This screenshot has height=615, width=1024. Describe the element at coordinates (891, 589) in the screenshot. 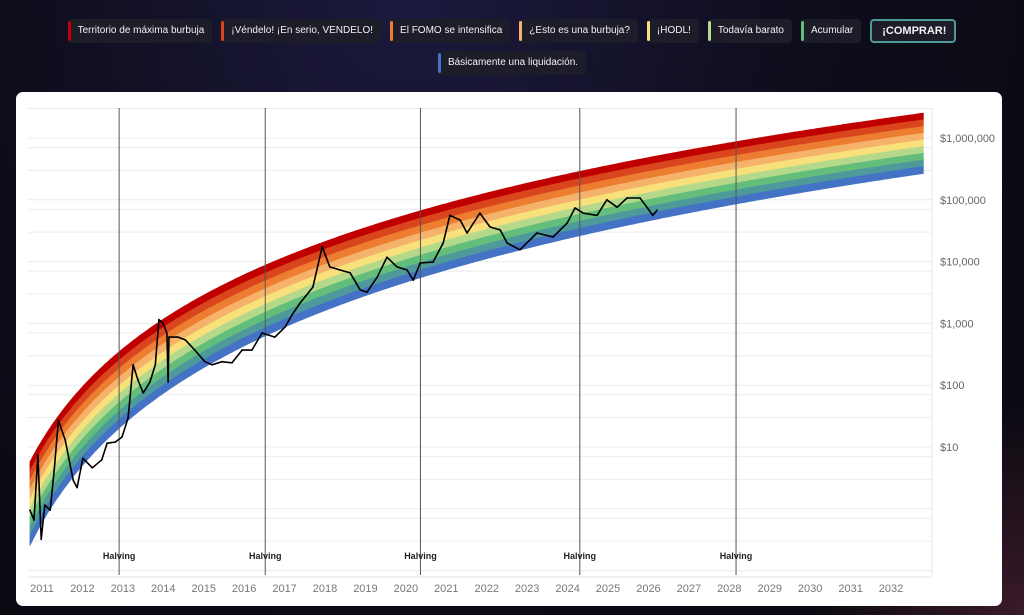

I see `x-tick-label: 2032` at that location.